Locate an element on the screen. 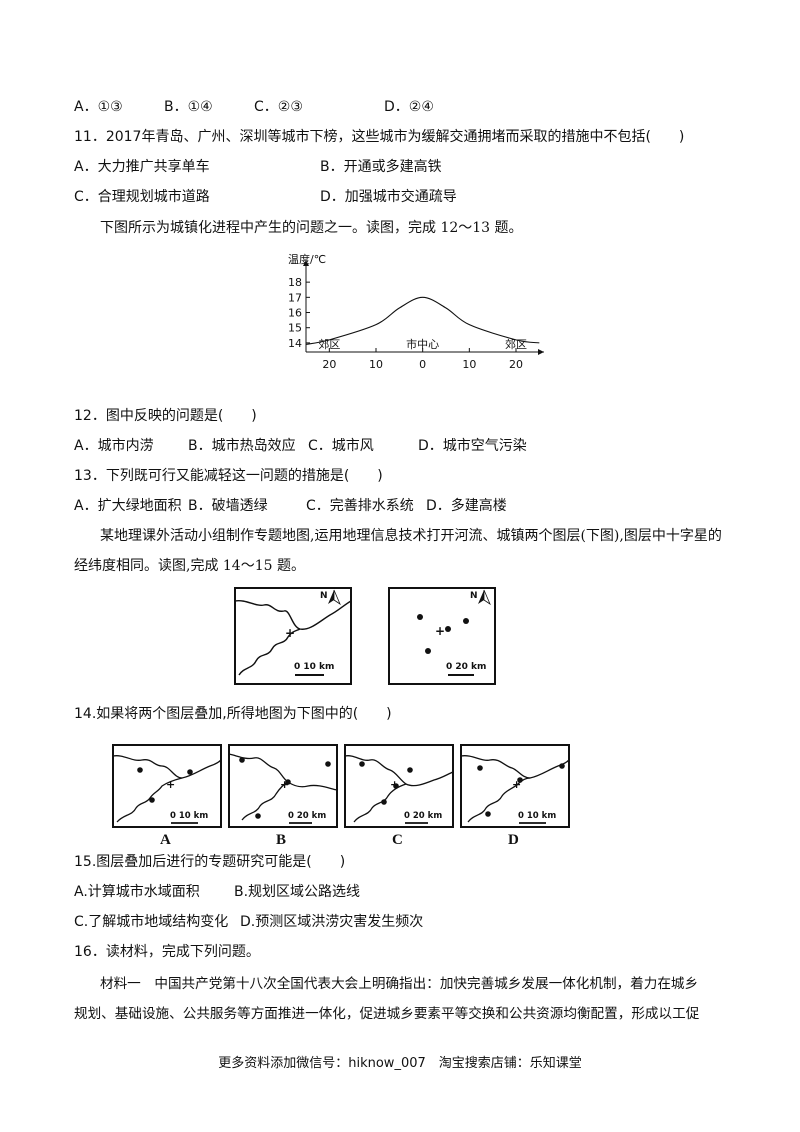 The image size is (800, 1132). y-axis-arrow is located at coordinates (306, 263).